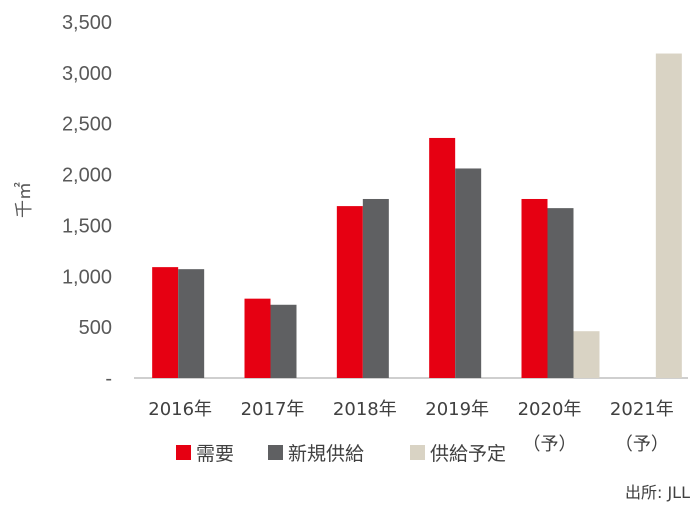 The height and width of the screenshot is (508, 700). Describe the element at coordinates (560, 293) in the screenshot. I see `bar-新規供給-2020年` at that location.